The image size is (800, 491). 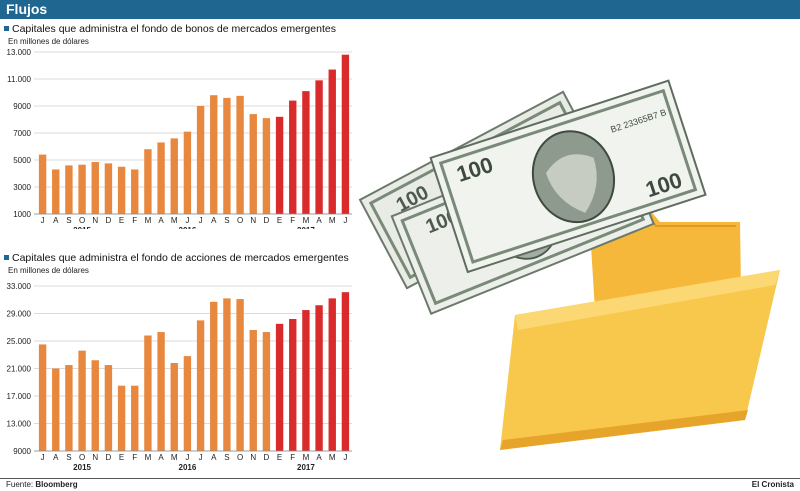 I want to click on y-tick-label: 7000, so click(x=22, y=133).